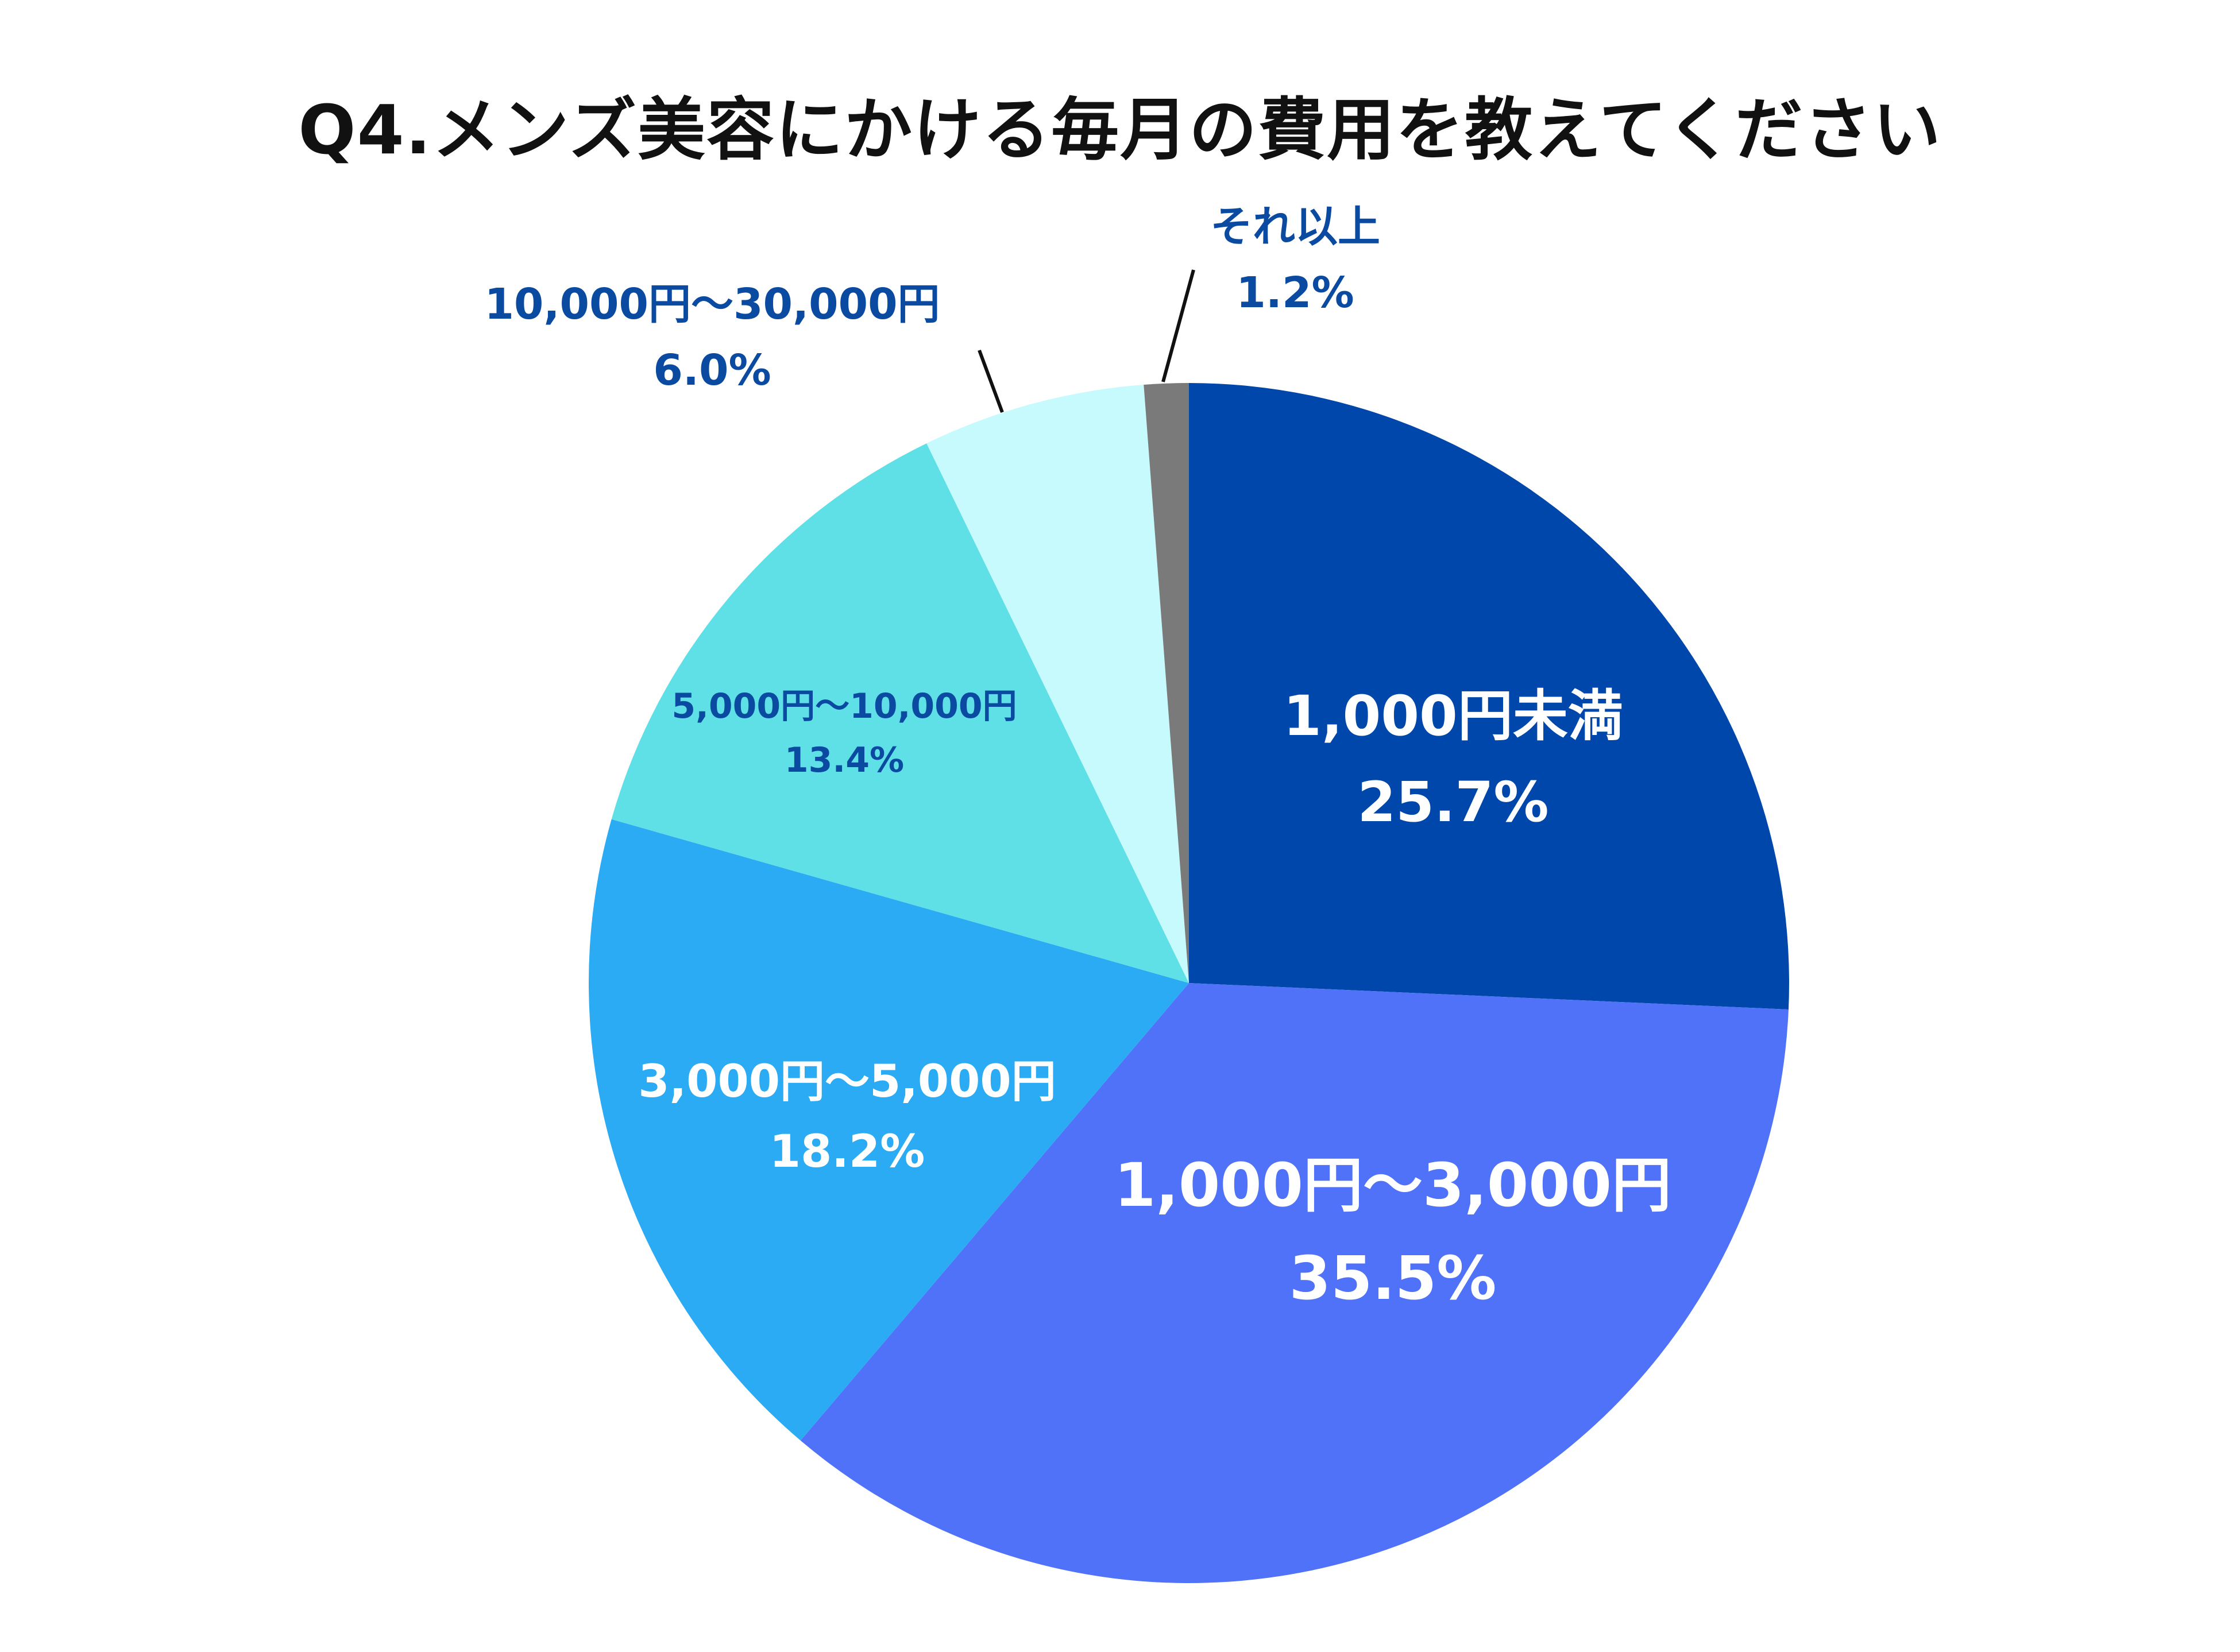  Describe the element at coordinates (1392, 1185) in the screenshot. I see `slice-label: 1,000円〜3,000円` at that location.